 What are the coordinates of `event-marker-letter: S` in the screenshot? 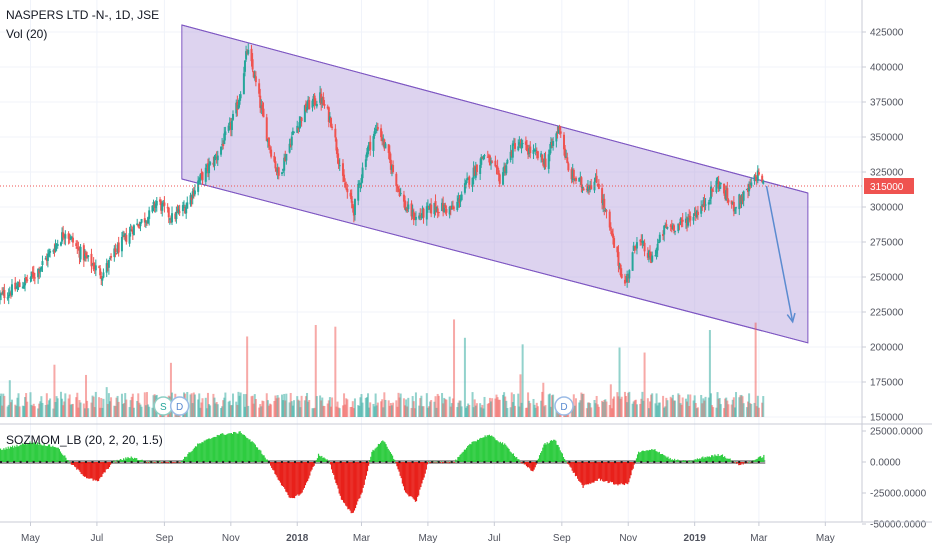 It's located at (163, 407).